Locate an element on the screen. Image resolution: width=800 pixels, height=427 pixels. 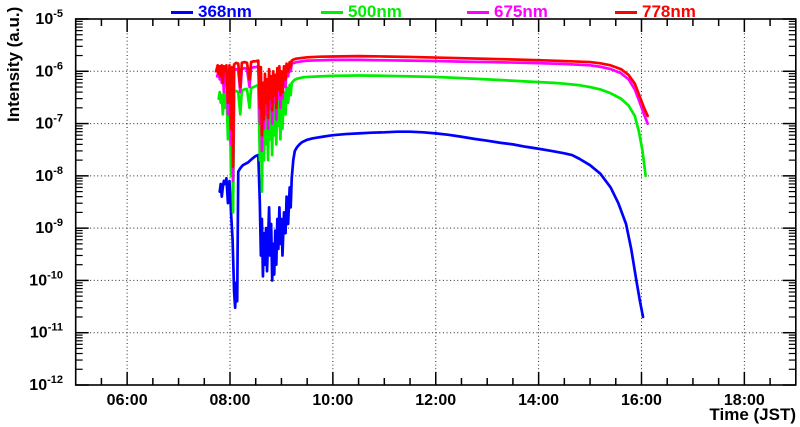
legend: 368nm 500nm 675nm 778nm is located at coordinates (400, 12).